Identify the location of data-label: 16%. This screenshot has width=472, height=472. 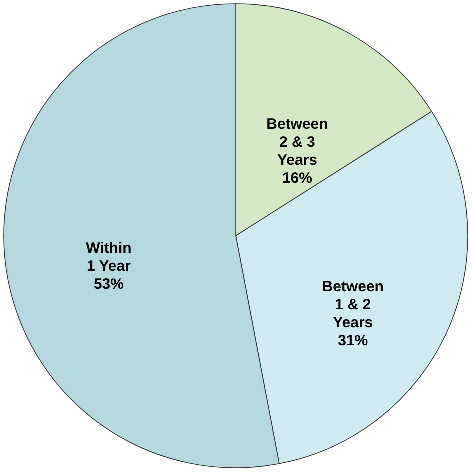
(297, 179).